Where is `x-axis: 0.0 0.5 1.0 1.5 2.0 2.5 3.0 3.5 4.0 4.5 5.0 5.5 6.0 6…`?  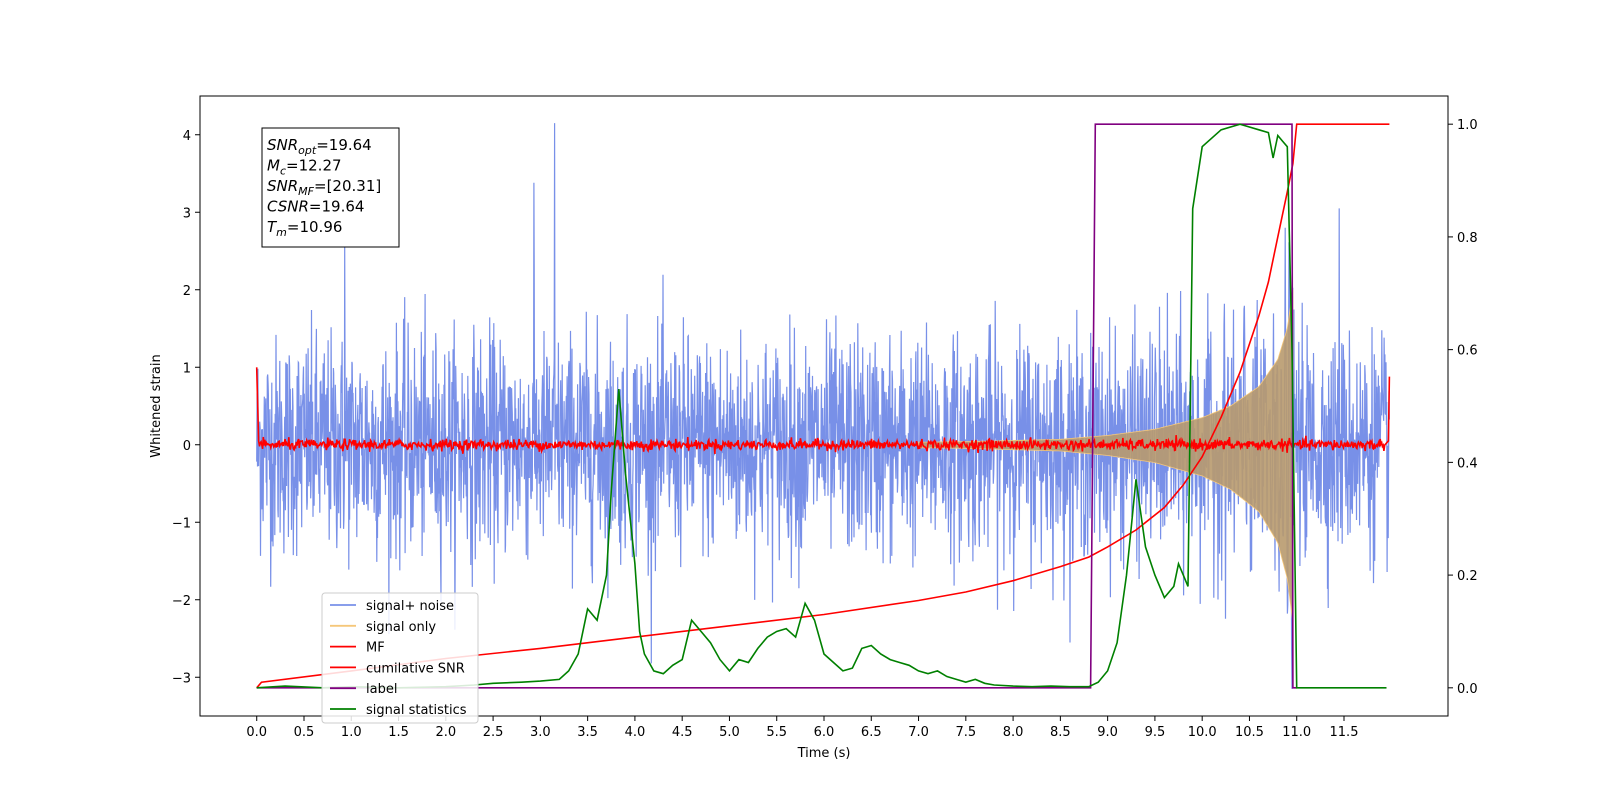
x-axis: 0.0 0.5 1.0 1.5 2.0 2.5 3.0 3.5 4.0 4.5 5.0 5.5 6.0 6… is located at coordinates (802, 728).